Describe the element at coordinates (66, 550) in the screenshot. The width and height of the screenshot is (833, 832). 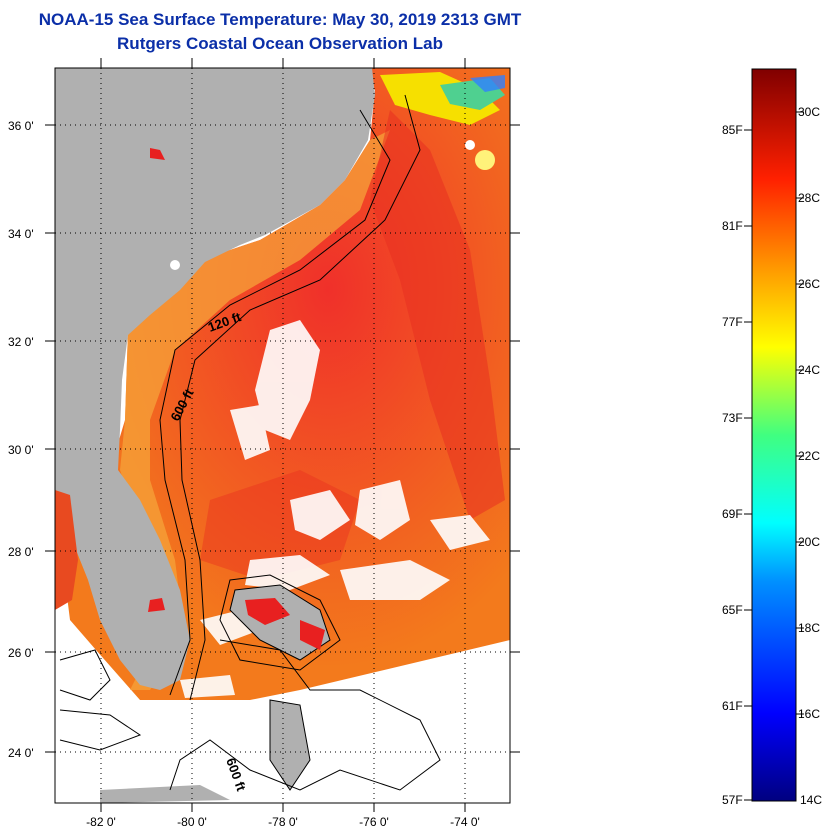
I see `gulf-water` at that location.